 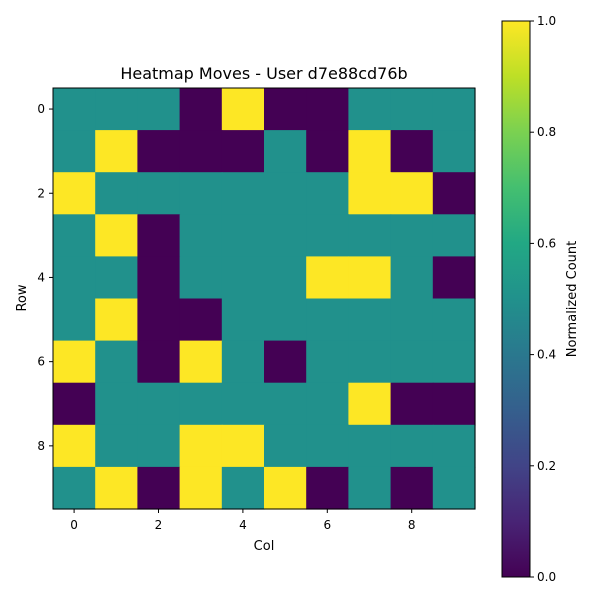 What do you see at coordinates (327, 320) in the screenshot?
I see `heatmap-cell-r5-c6` at bounding box center [327, 320].